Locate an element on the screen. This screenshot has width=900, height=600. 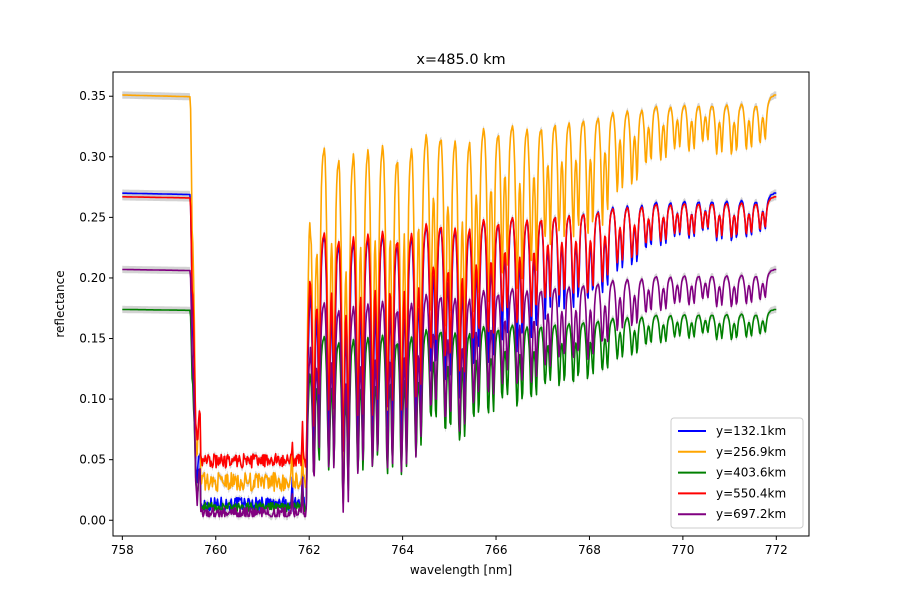
x-tick-label: 758 is located at coordinates (122, 550).